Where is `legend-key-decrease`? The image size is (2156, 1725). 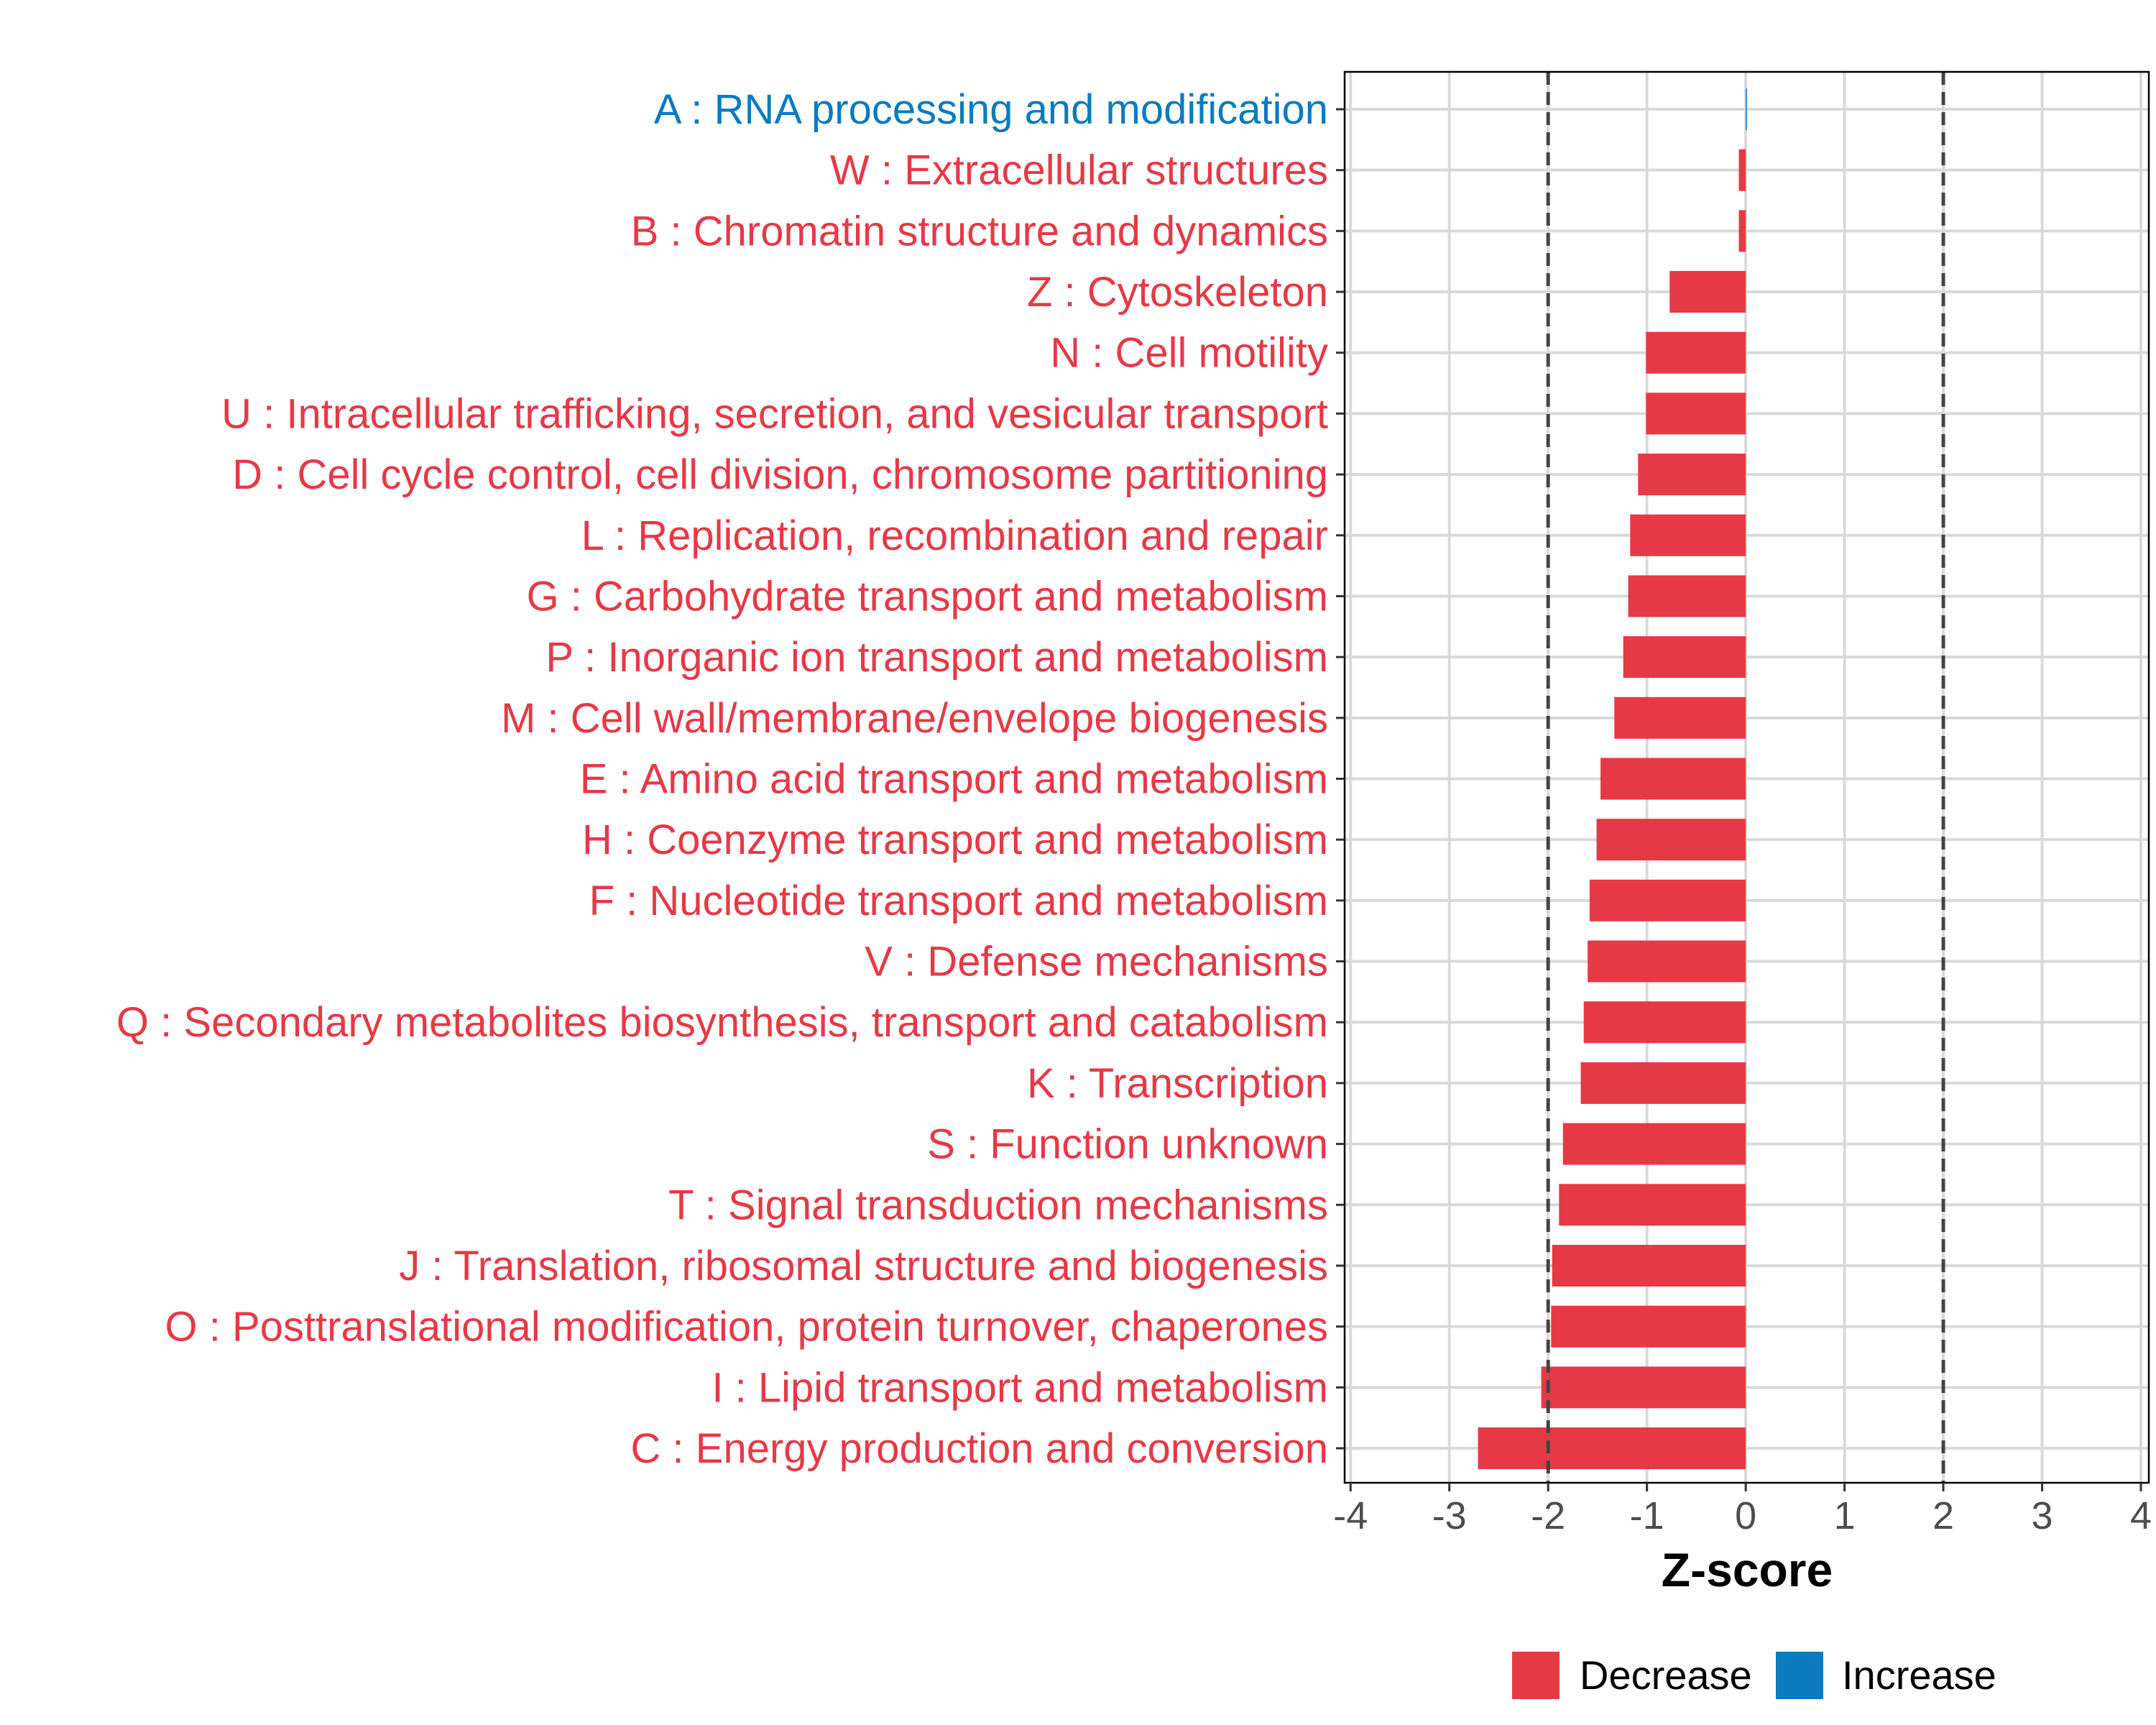
legend-key-decrease is located at coordinates (1536, 1675).